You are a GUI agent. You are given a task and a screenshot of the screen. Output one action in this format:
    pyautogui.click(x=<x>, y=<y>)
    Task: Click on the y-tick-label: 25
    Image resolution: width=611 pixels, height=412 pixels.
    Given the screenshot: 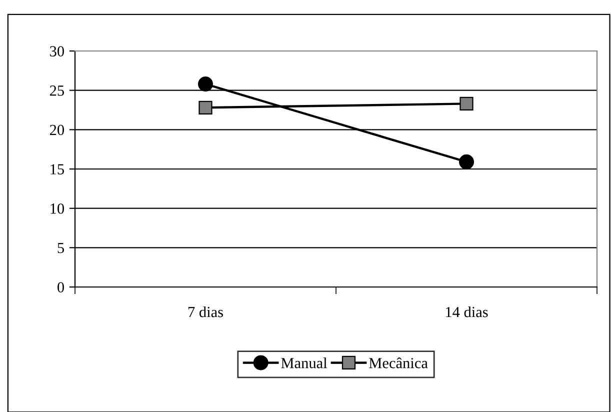 What is the action you would take?
    pyautogui.click(x=57, y=91)
    